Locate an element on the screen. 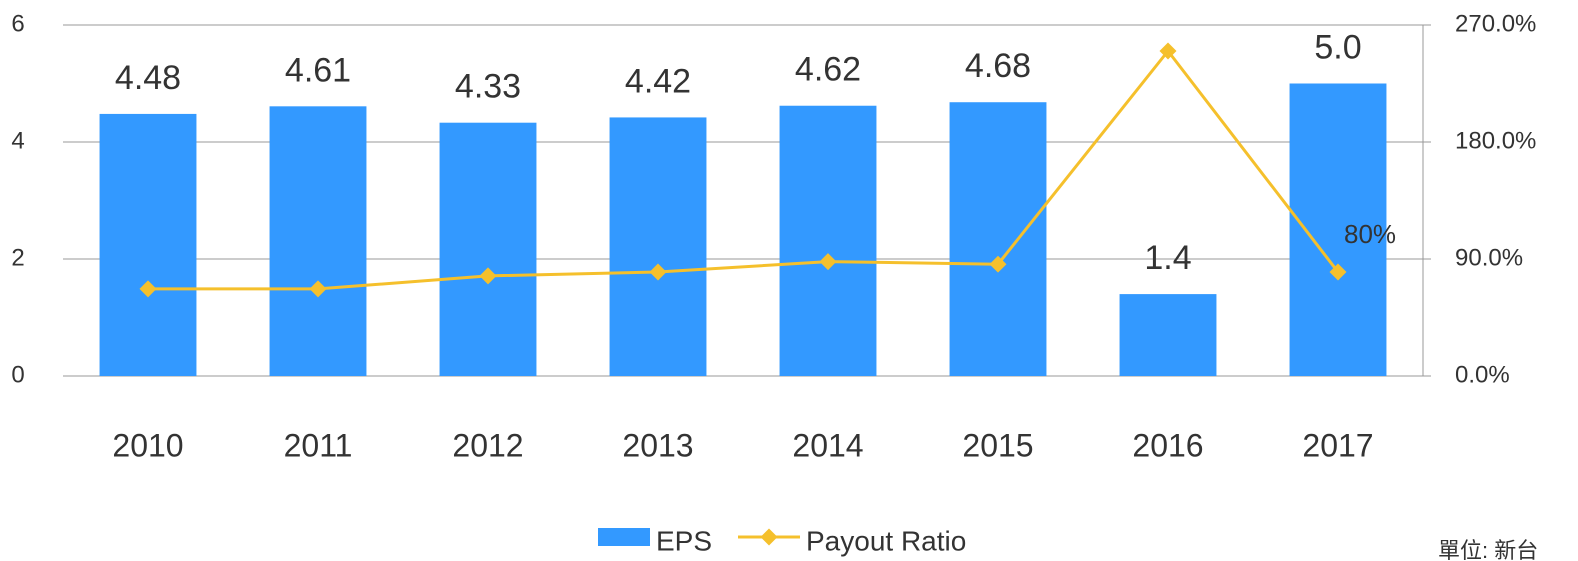 Image resolution: width=1578 pixels, height=561 pixels. legend-swatch is located at coordinates (624, 537).